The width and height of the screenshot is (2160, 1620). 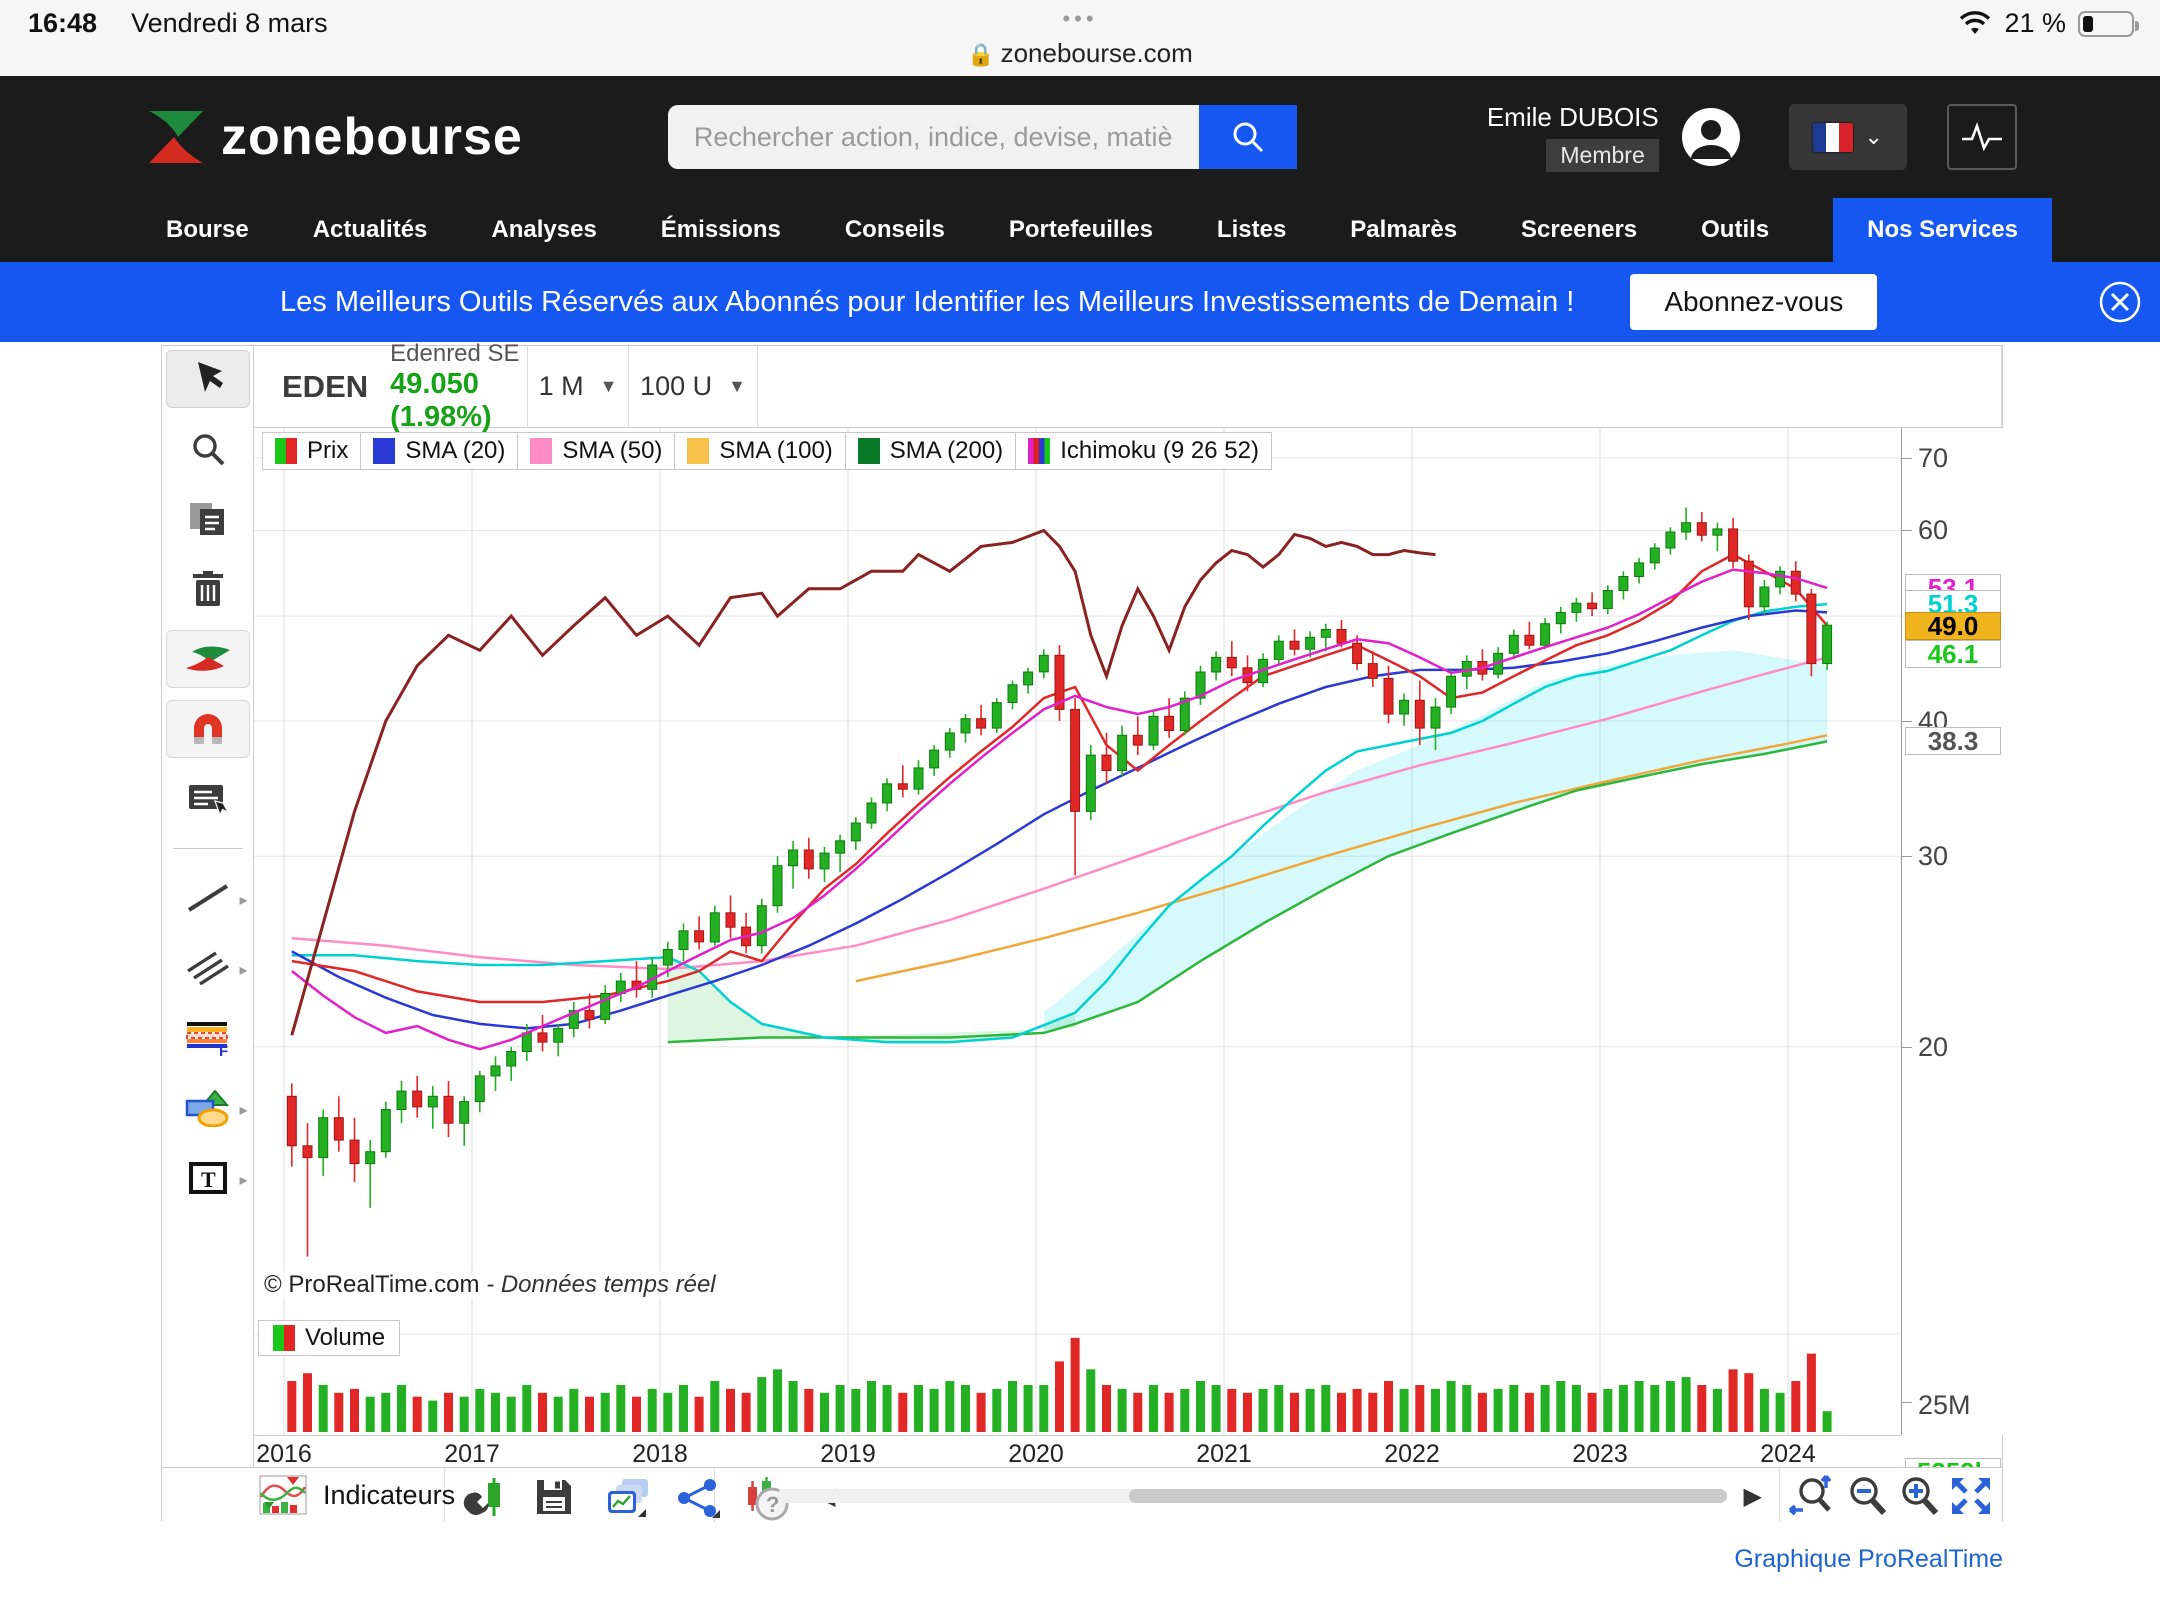 What do you see at coordinates (933, 137) in the screenshot?
I see `search-input` at bounding box center [933, 137].